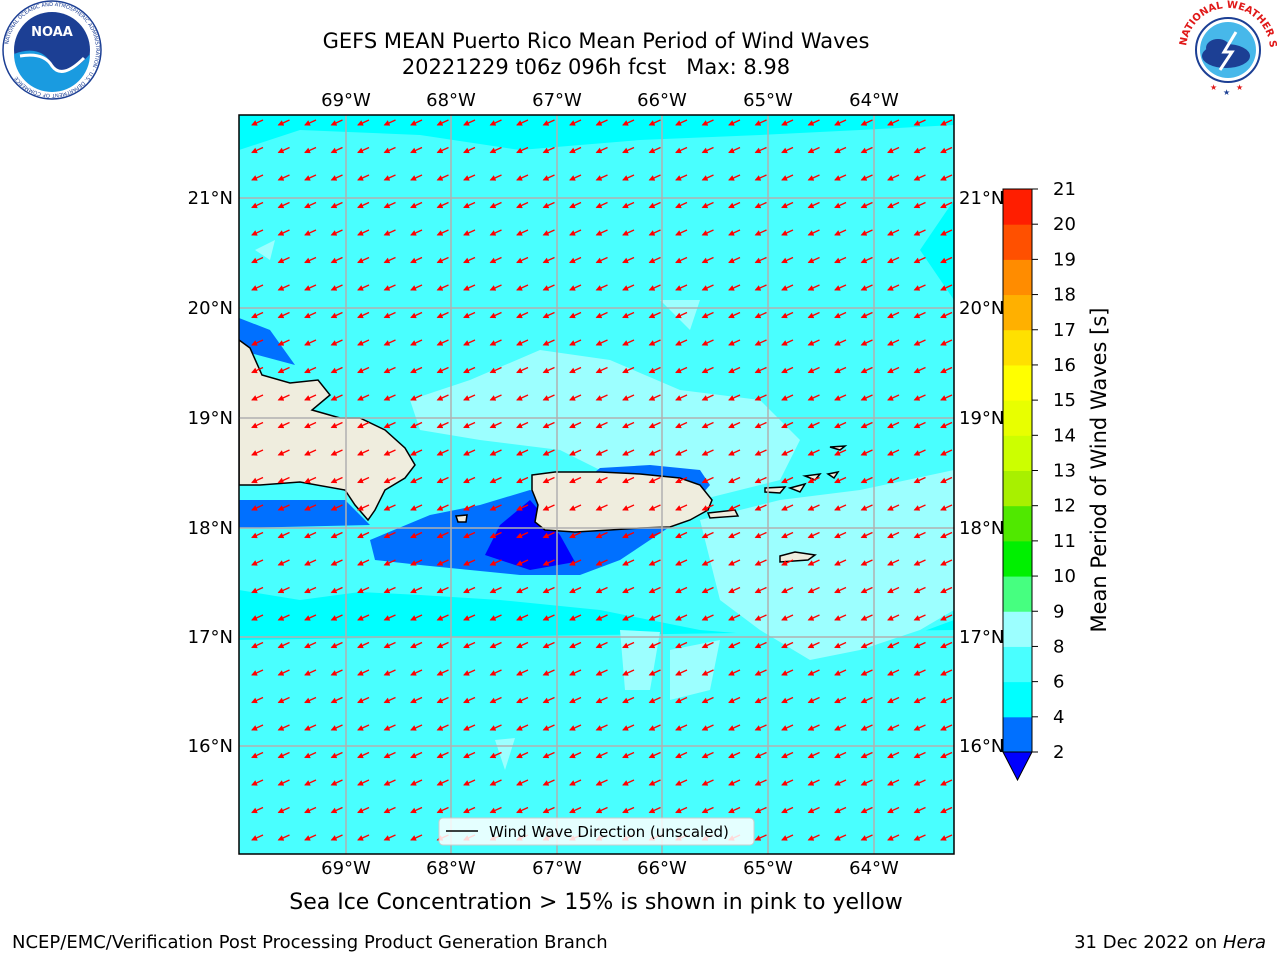 This screenshot has width=1280, height=960. What do you see at coordinates (1058, 611) in the screenshot?
I see `colorbar-tick-label: 9` at bounding box center [1058, 611].